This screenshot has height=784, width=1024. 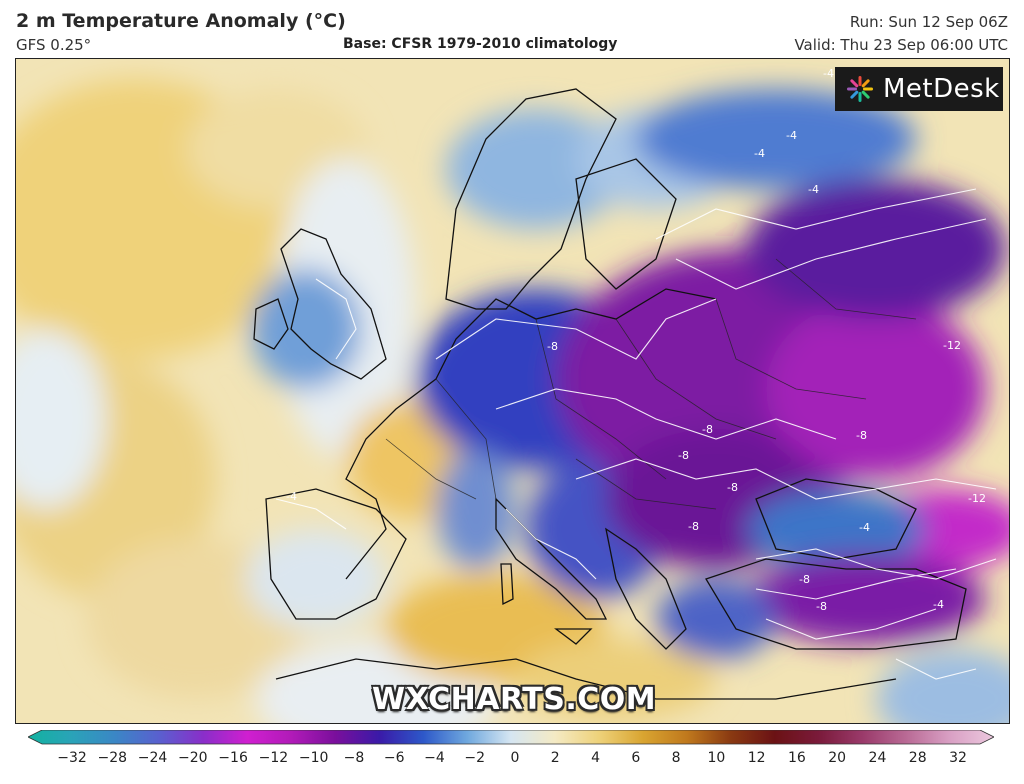 I want to click on color-scale-tick-label: 2, so click(x=555, y=758).